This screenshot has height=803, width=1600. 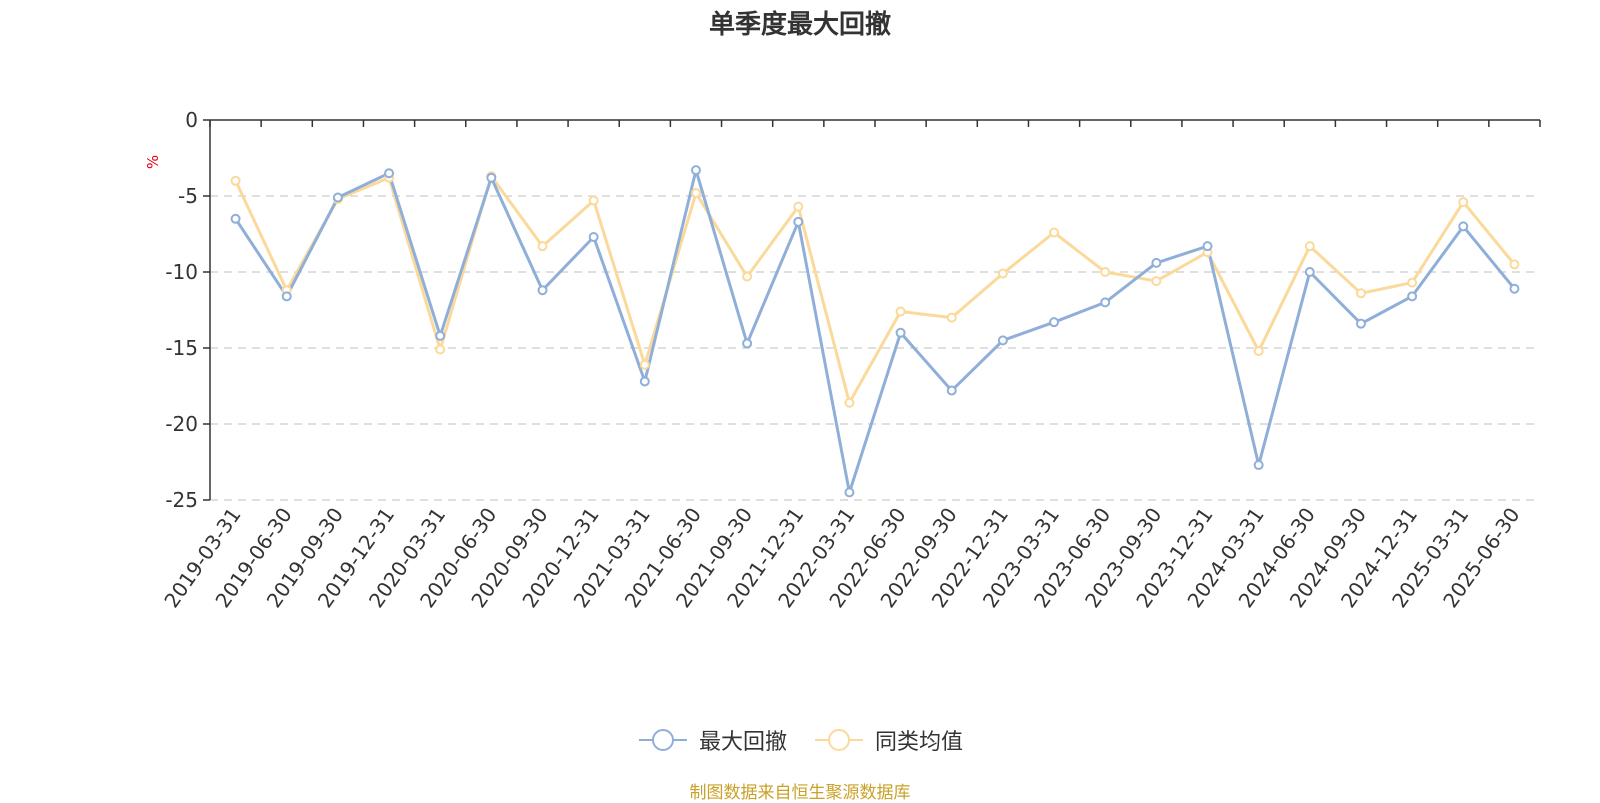 I want to click on y-tick-label: -10, so click(x=181, y=272).